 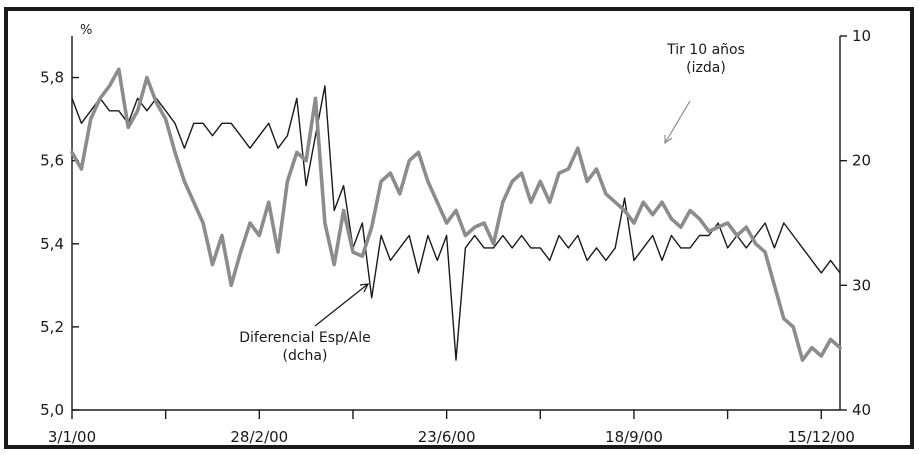 What do you see at coordinates (447, 437) in the screenshot?
I see `x-axis-tick-label: 23/6/00` at bounding box center [447, 437].